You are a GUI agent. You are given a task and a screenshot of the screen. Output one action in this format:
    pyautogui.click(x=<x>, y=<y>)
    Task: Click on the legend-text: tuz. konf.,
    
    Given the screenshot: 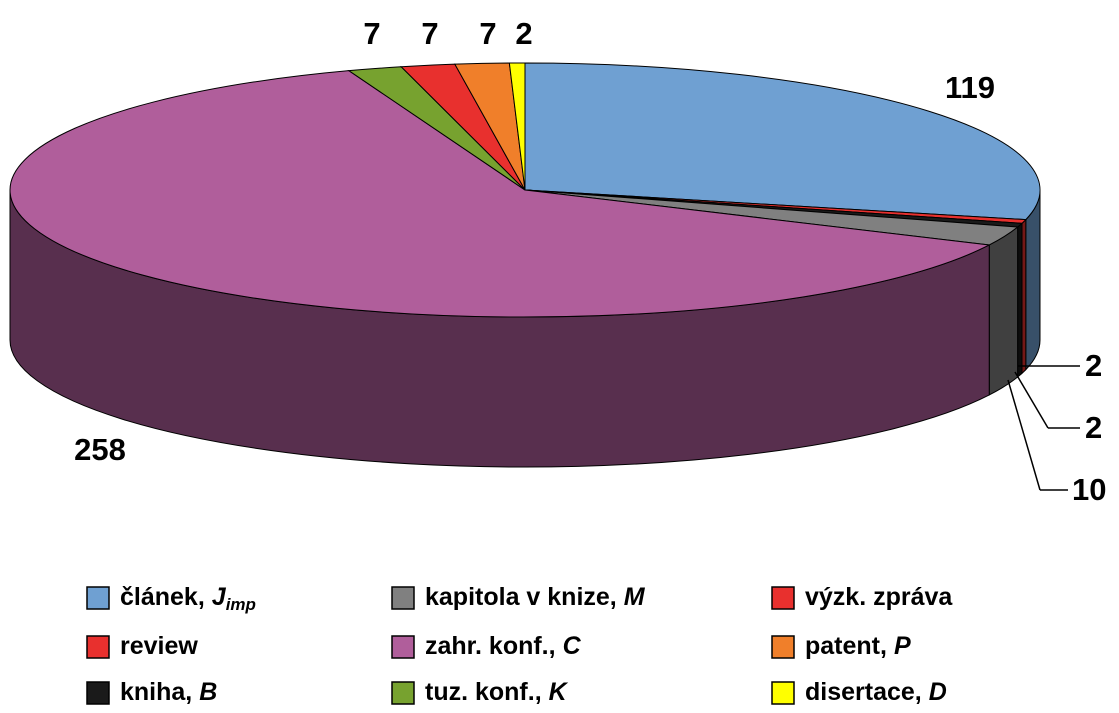 What is the action you would take?
    pyautogui.click(x=483, y=692)
    